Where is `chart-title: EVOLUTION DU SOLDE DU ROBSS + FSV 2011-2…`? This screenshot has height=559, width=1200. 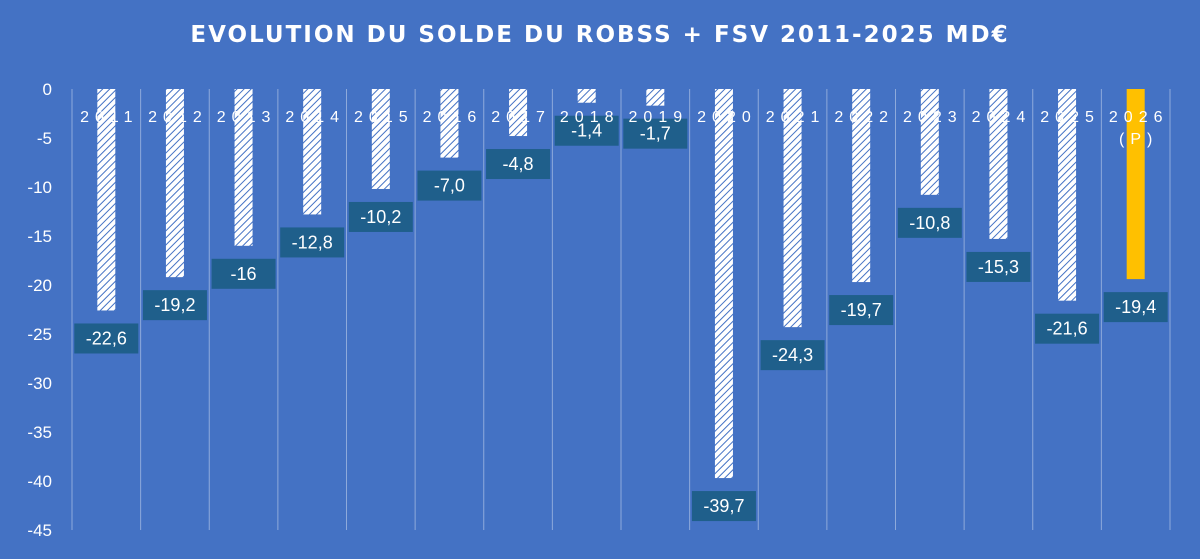
chart-title: EVOLUTION DU SOLDE DU ROBSS + FSV 2011-2… is located at coordinates (600, 35).